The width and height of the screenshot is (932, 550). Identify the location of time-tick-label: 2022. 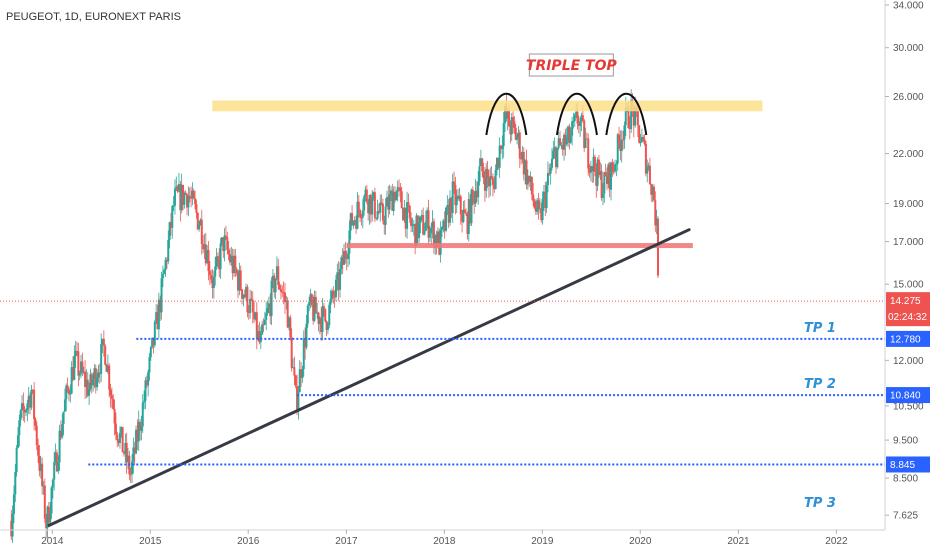
(836, 541).